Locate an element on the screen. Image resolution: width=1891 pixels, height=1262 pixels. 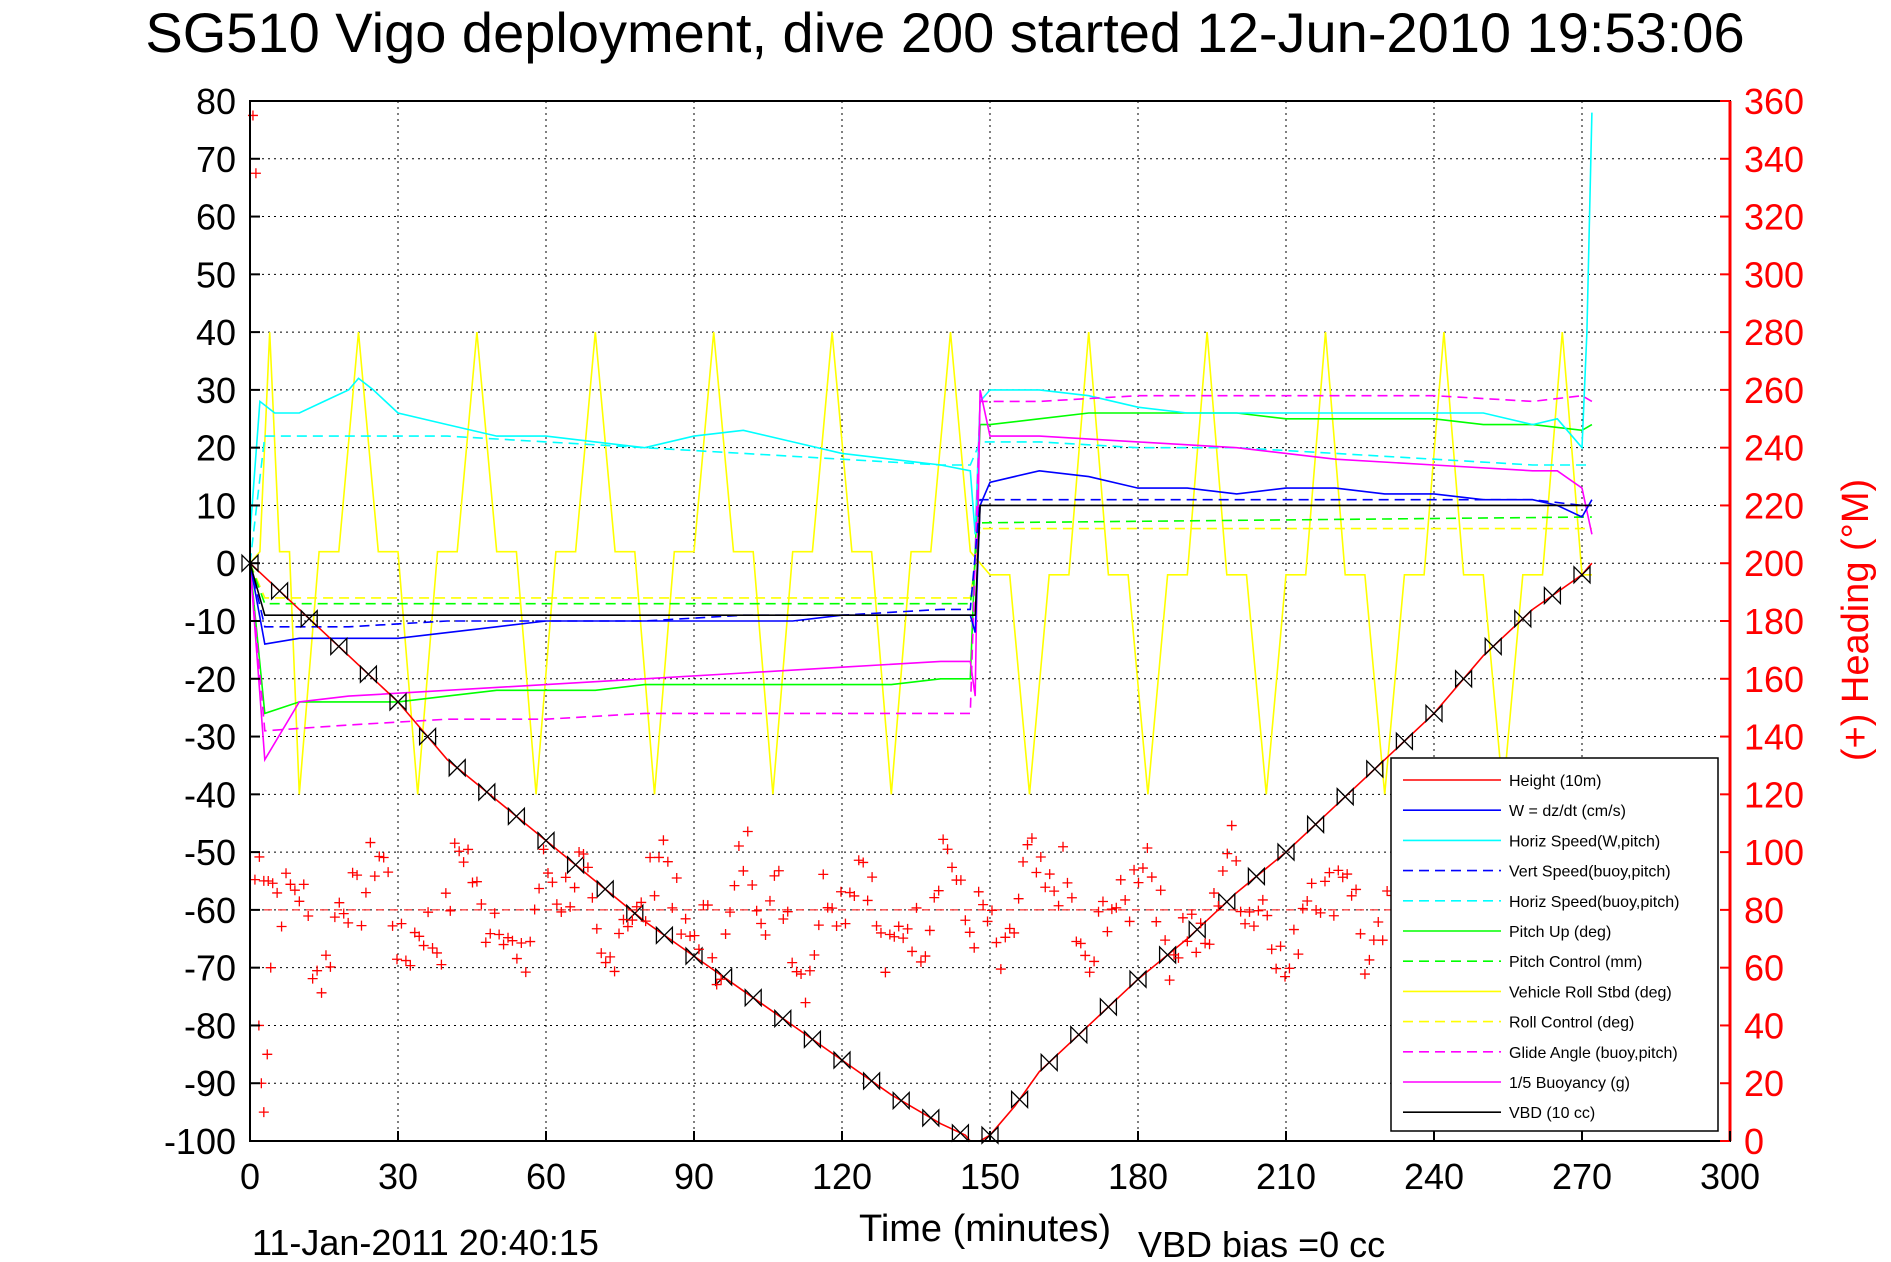
legend-label: Height (10m) is located at coordinates (1555, 781).